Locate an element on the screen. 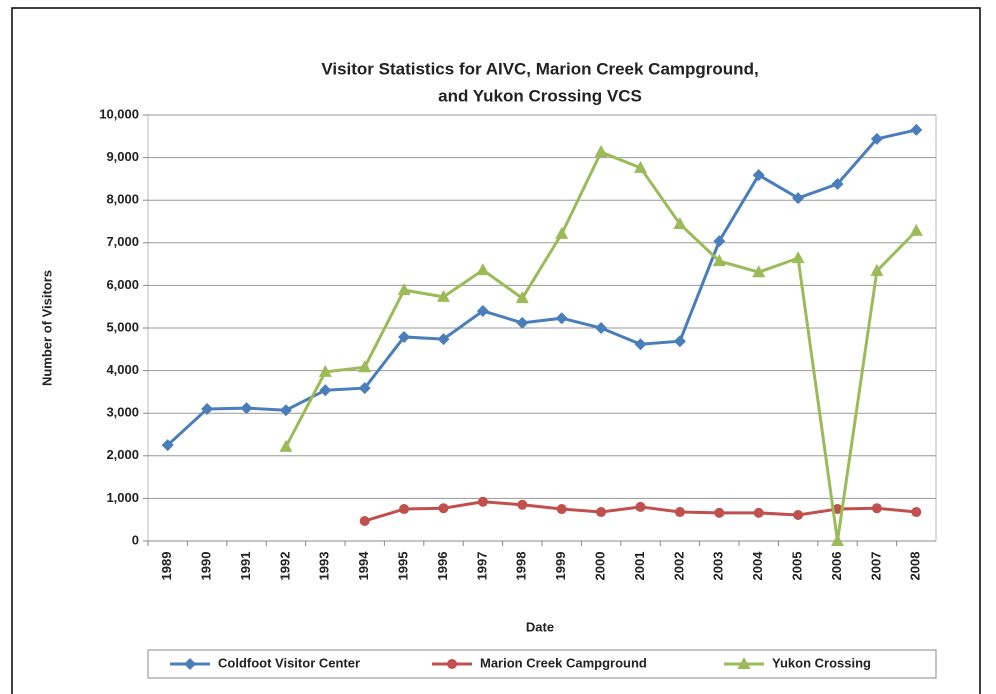  x-tick-label: 1995 is located at coordinates (403, 566).